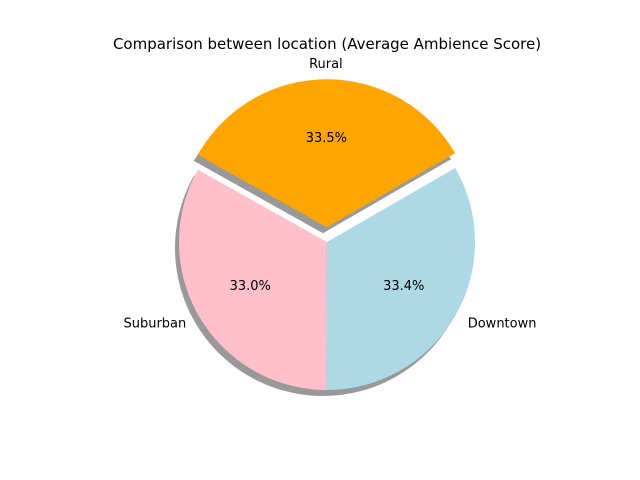  I want to click on percent-label-downtown: 33.4%, so click(403, 286).